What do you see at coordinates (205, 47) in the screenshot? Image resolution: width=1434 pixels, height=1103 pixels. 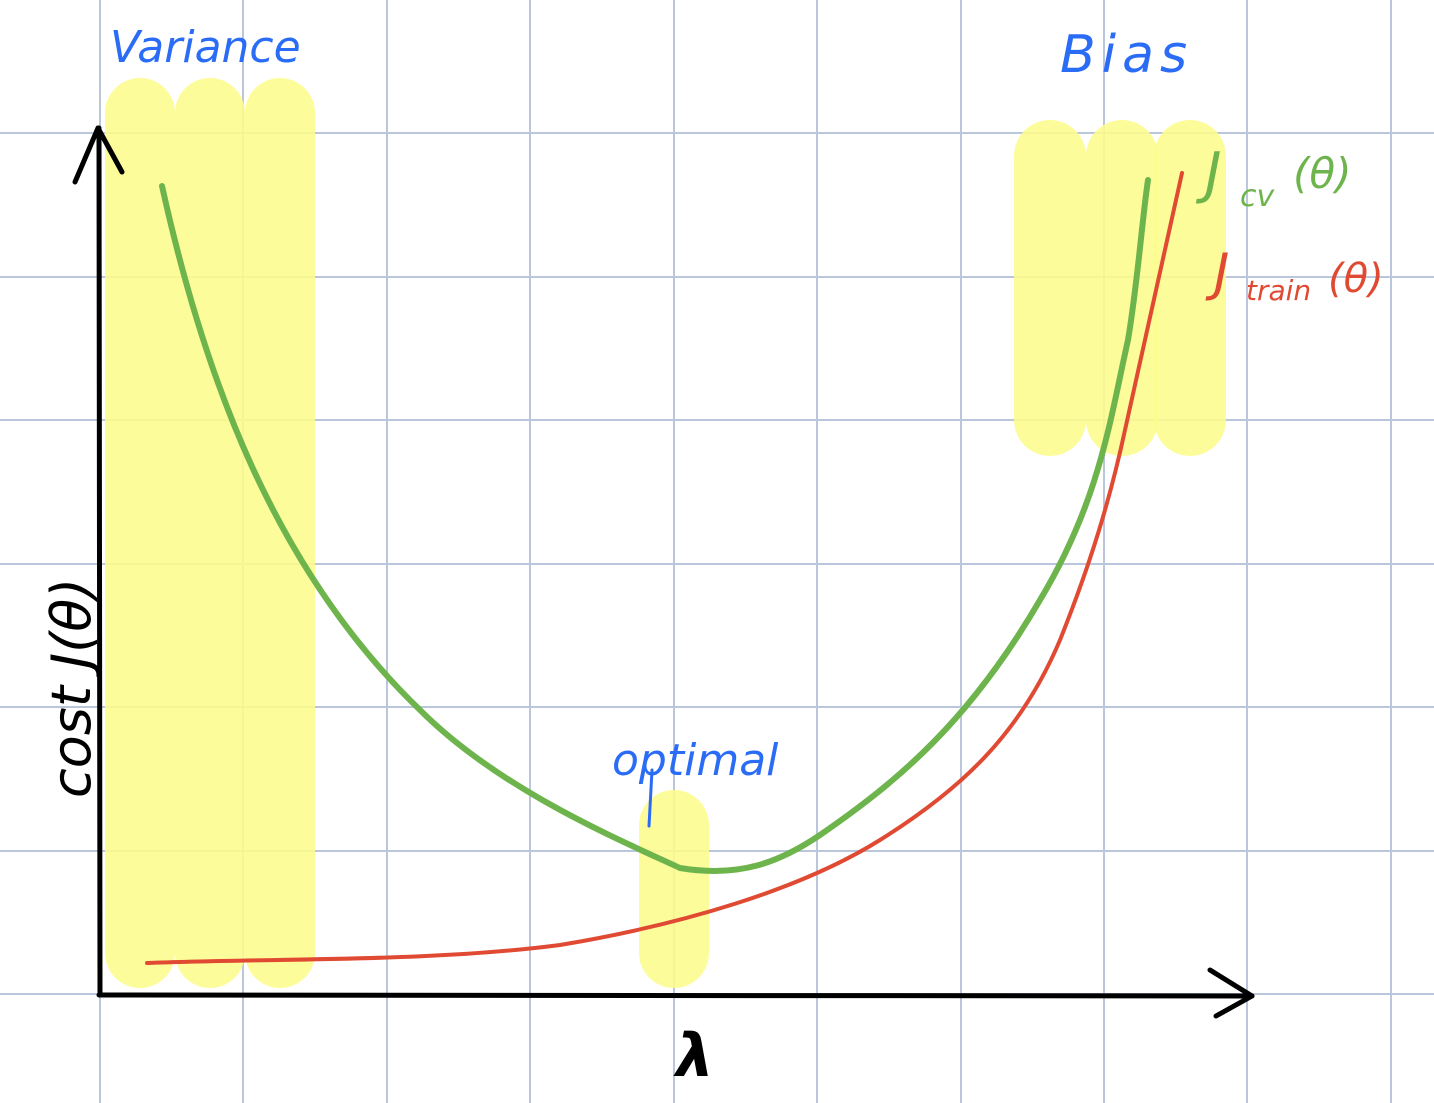 I see `variance-annotation: Variance` at bounding box center [205, 47].